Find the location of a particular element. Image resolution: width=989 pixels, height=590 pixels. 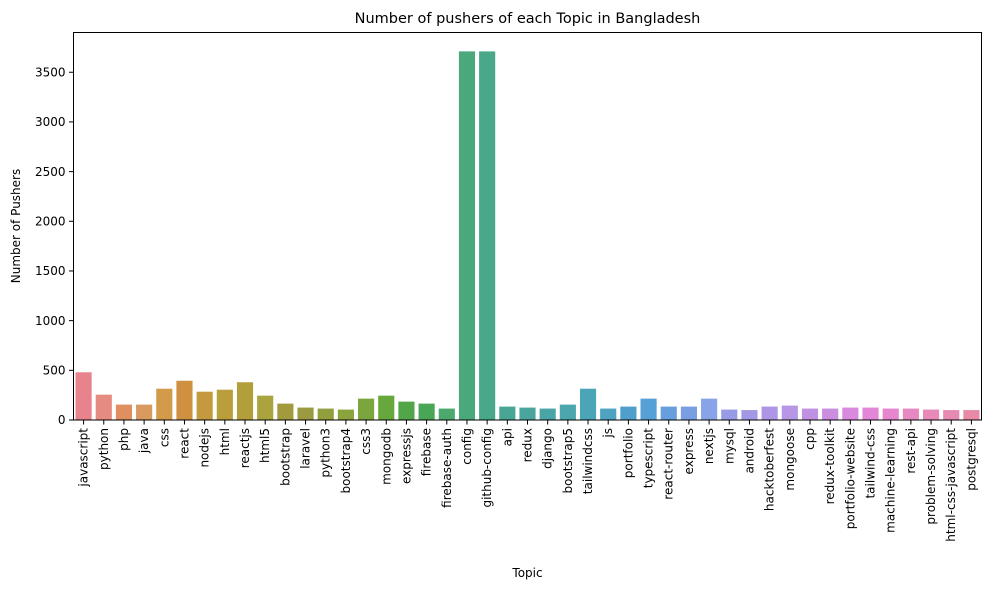

x-tick-label: portfolio is located at coordinates (628, 453).